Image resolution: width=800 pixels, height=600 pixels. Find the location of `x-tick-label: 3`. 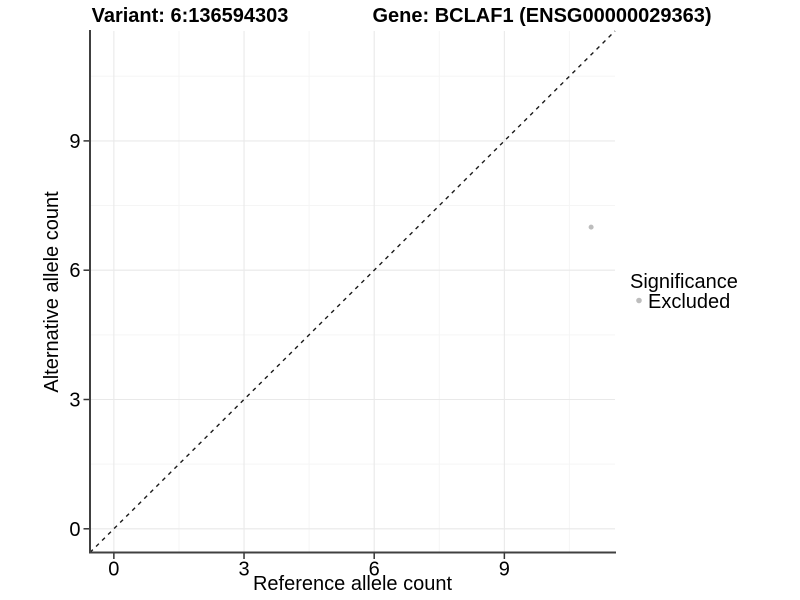

x-tick-label: 3 is located at coordinates (243, 570).